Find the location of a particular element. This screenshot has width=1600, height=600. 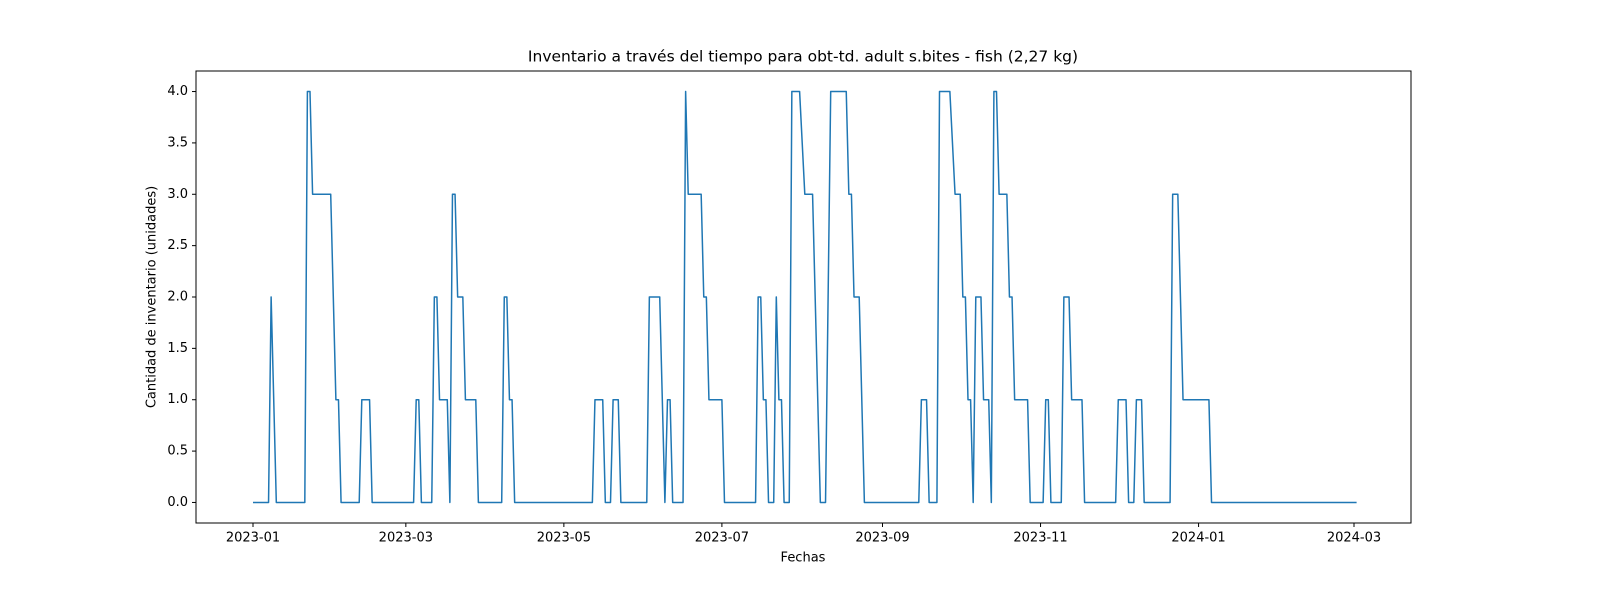

y-tick-label: 3.5 is located at coordinates (177, 142).